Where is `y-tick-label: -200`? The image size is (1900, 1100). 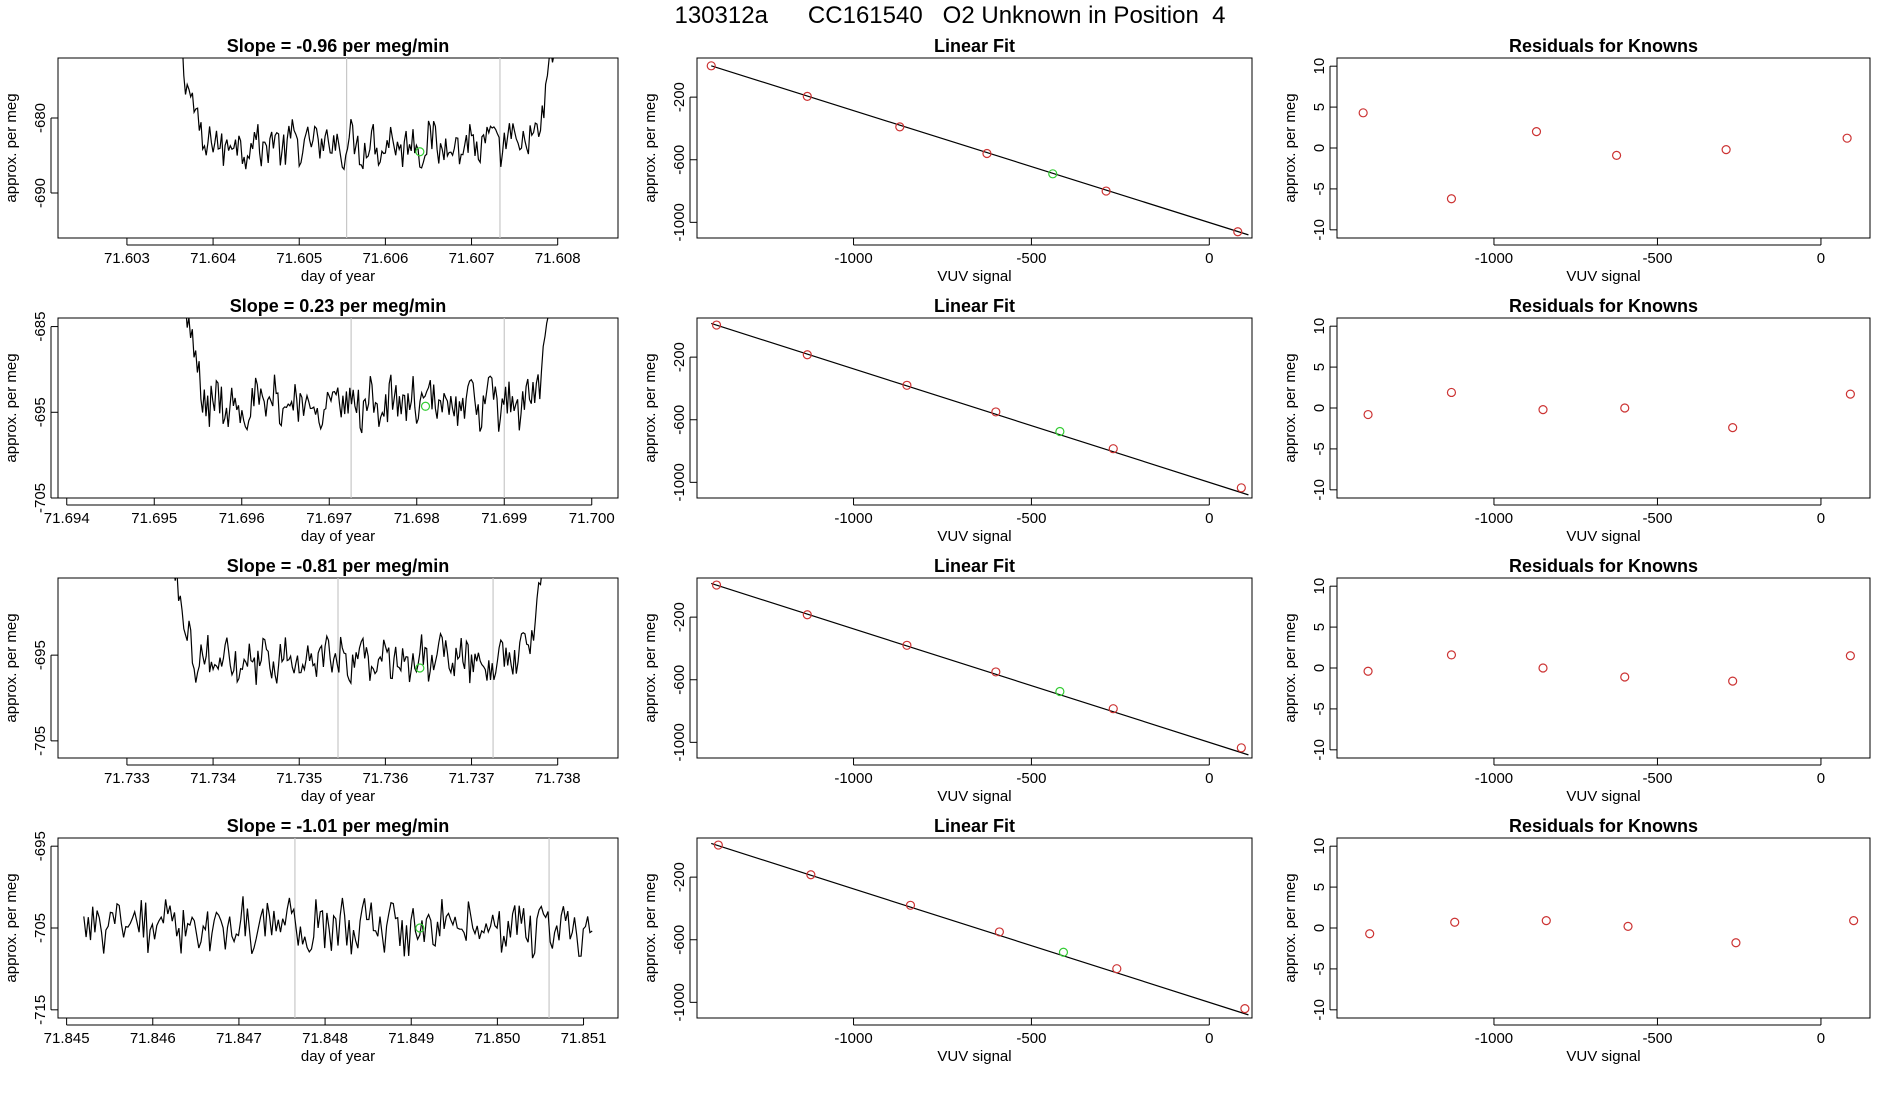
y-tick-label: -200 is located at coordinates (679, 357).